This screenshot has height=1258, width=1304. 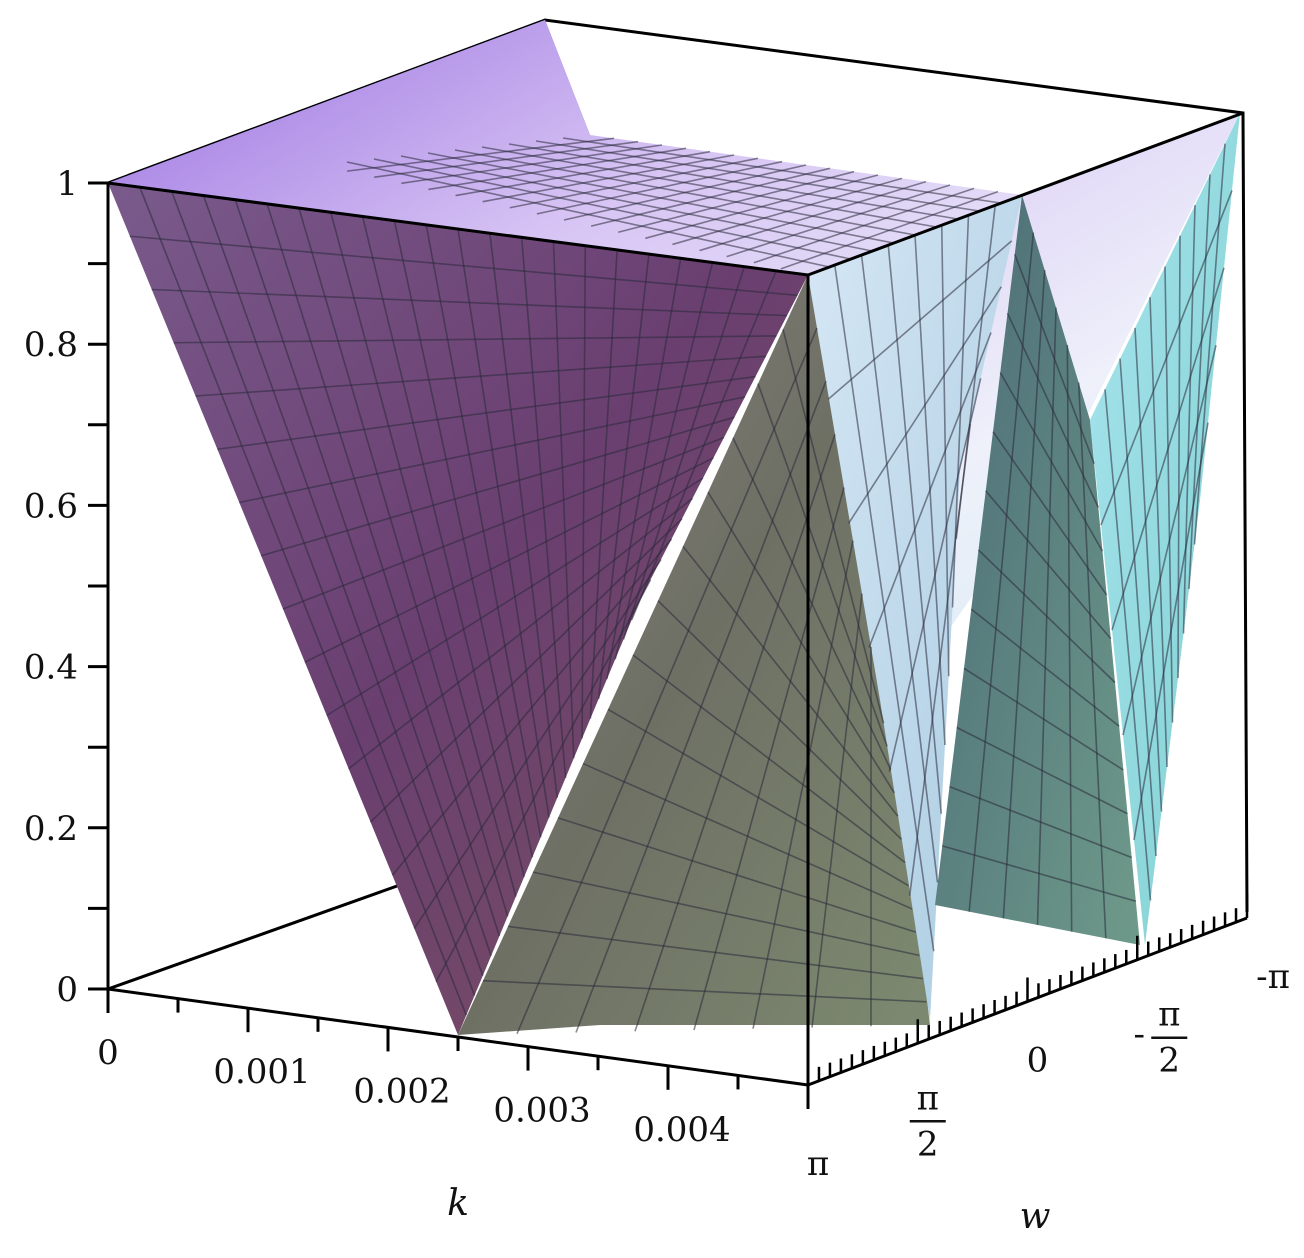 I want to click on y-tick-label: 0, so click(x=1038, y=1061).